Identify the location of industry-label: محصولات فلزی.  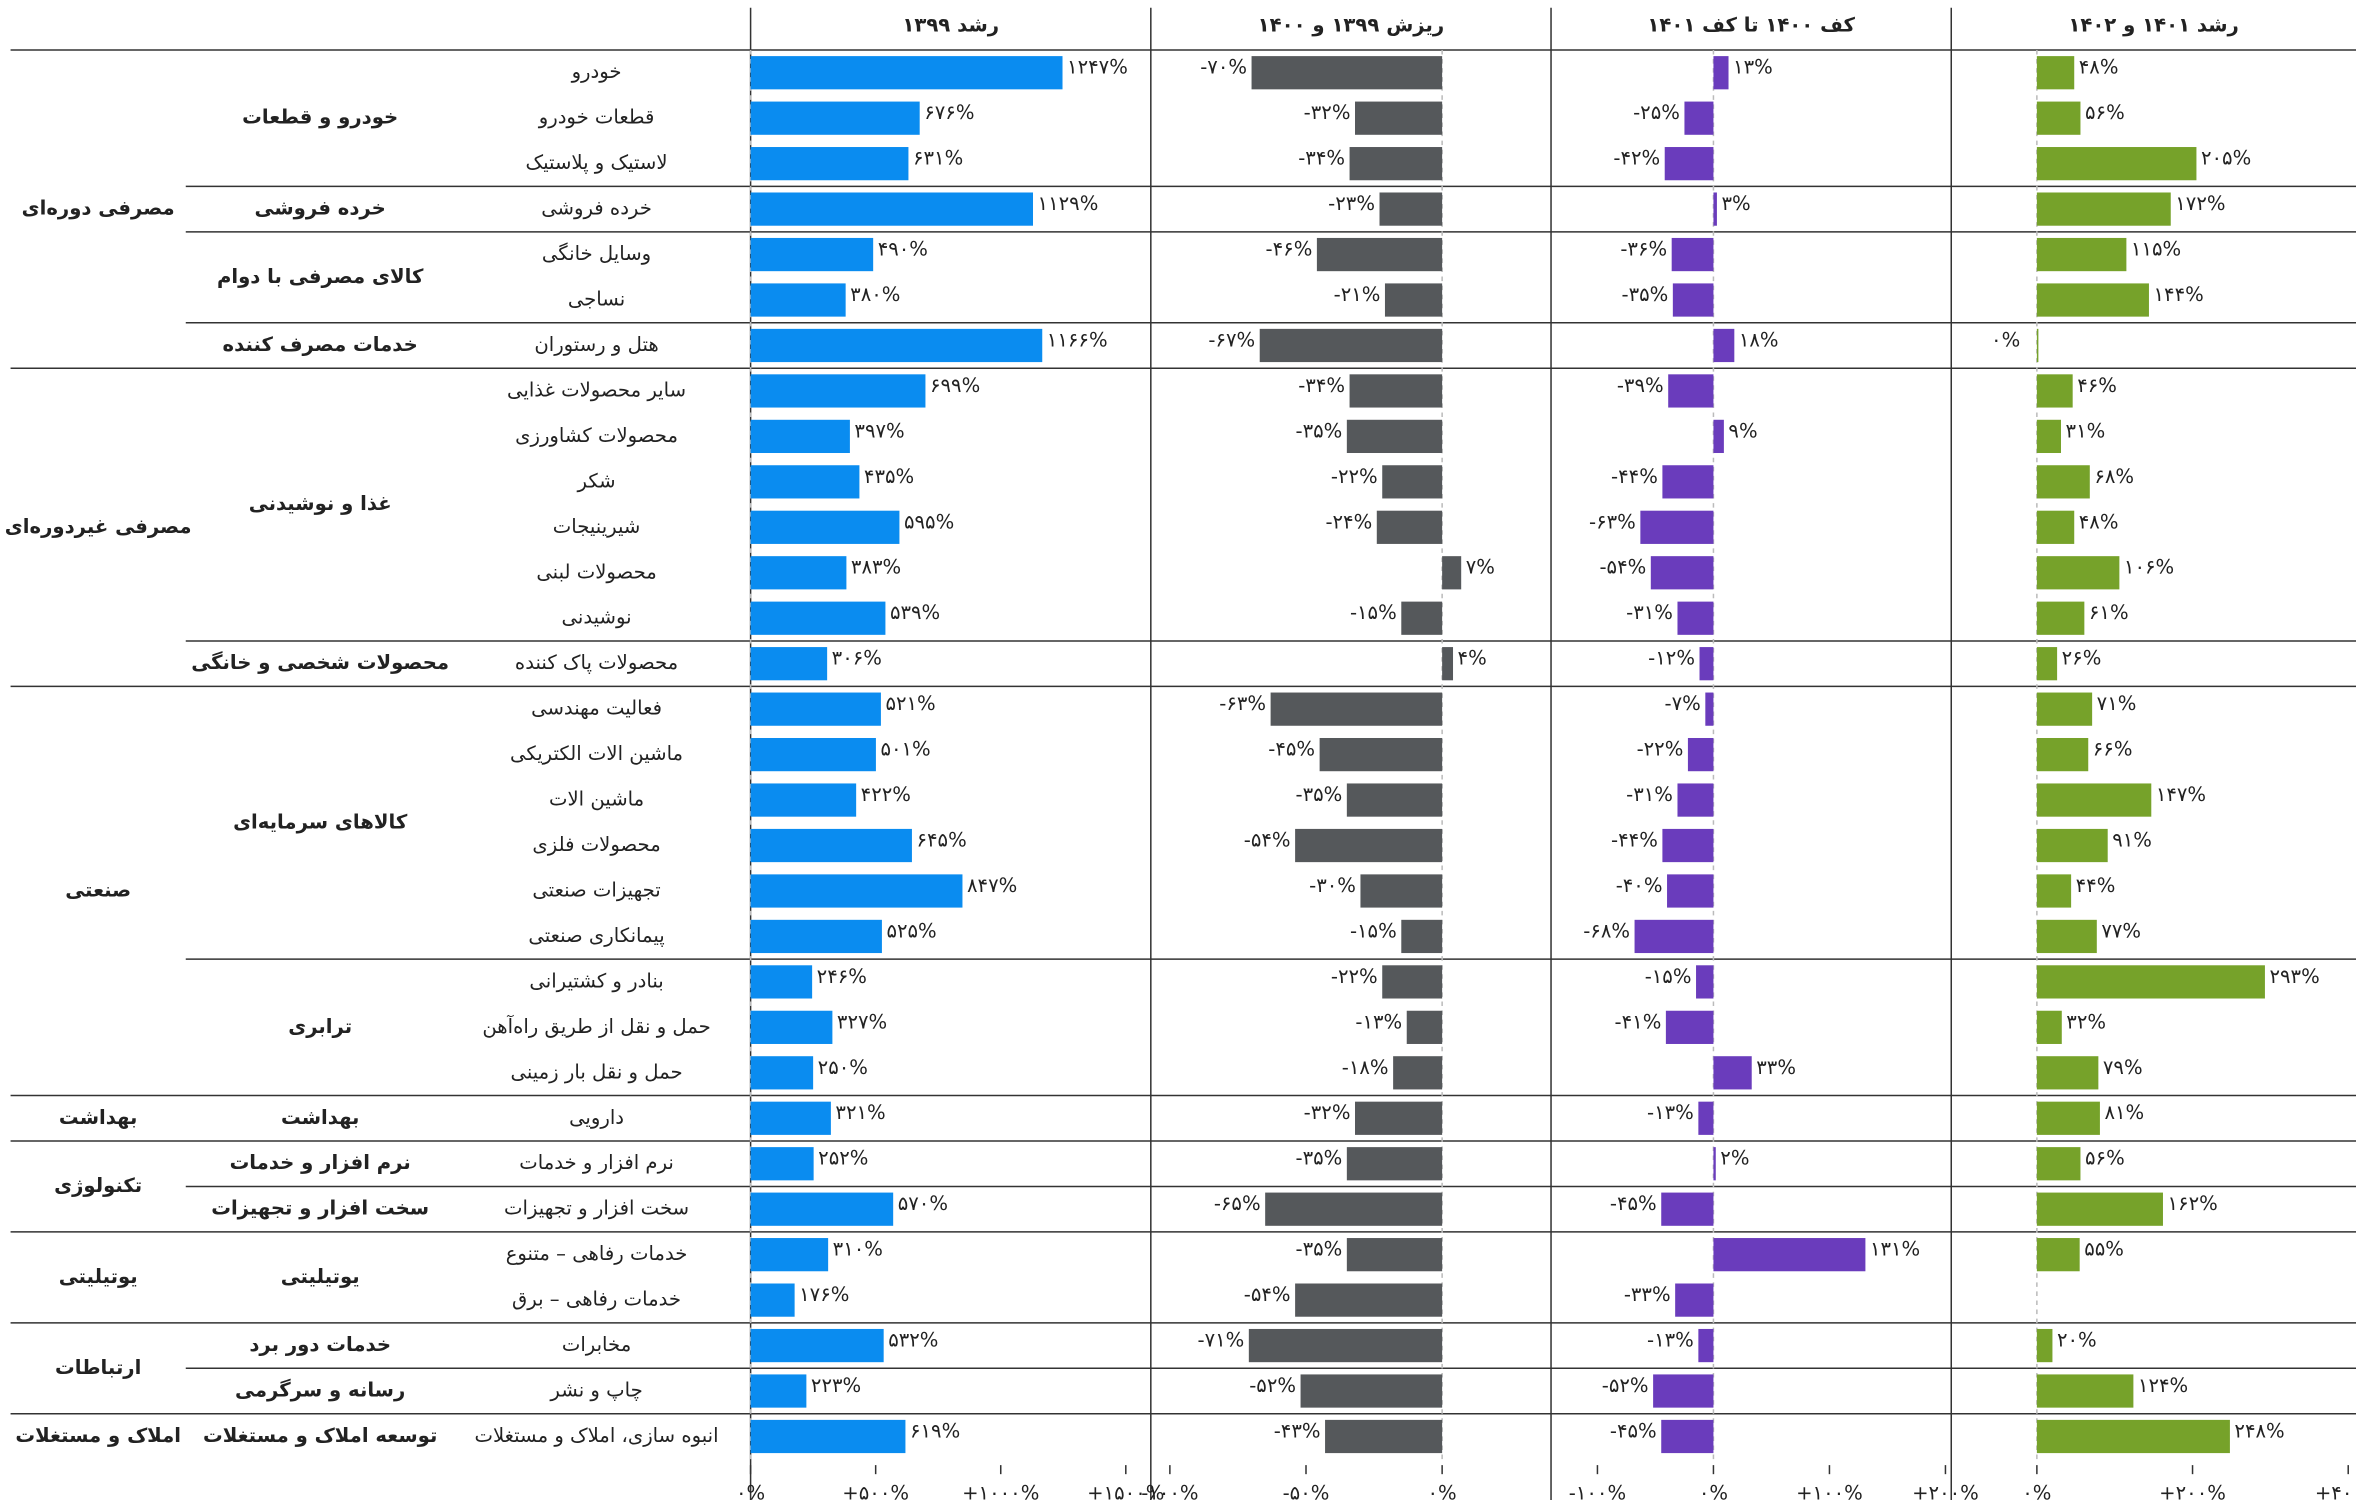
(596, 844).